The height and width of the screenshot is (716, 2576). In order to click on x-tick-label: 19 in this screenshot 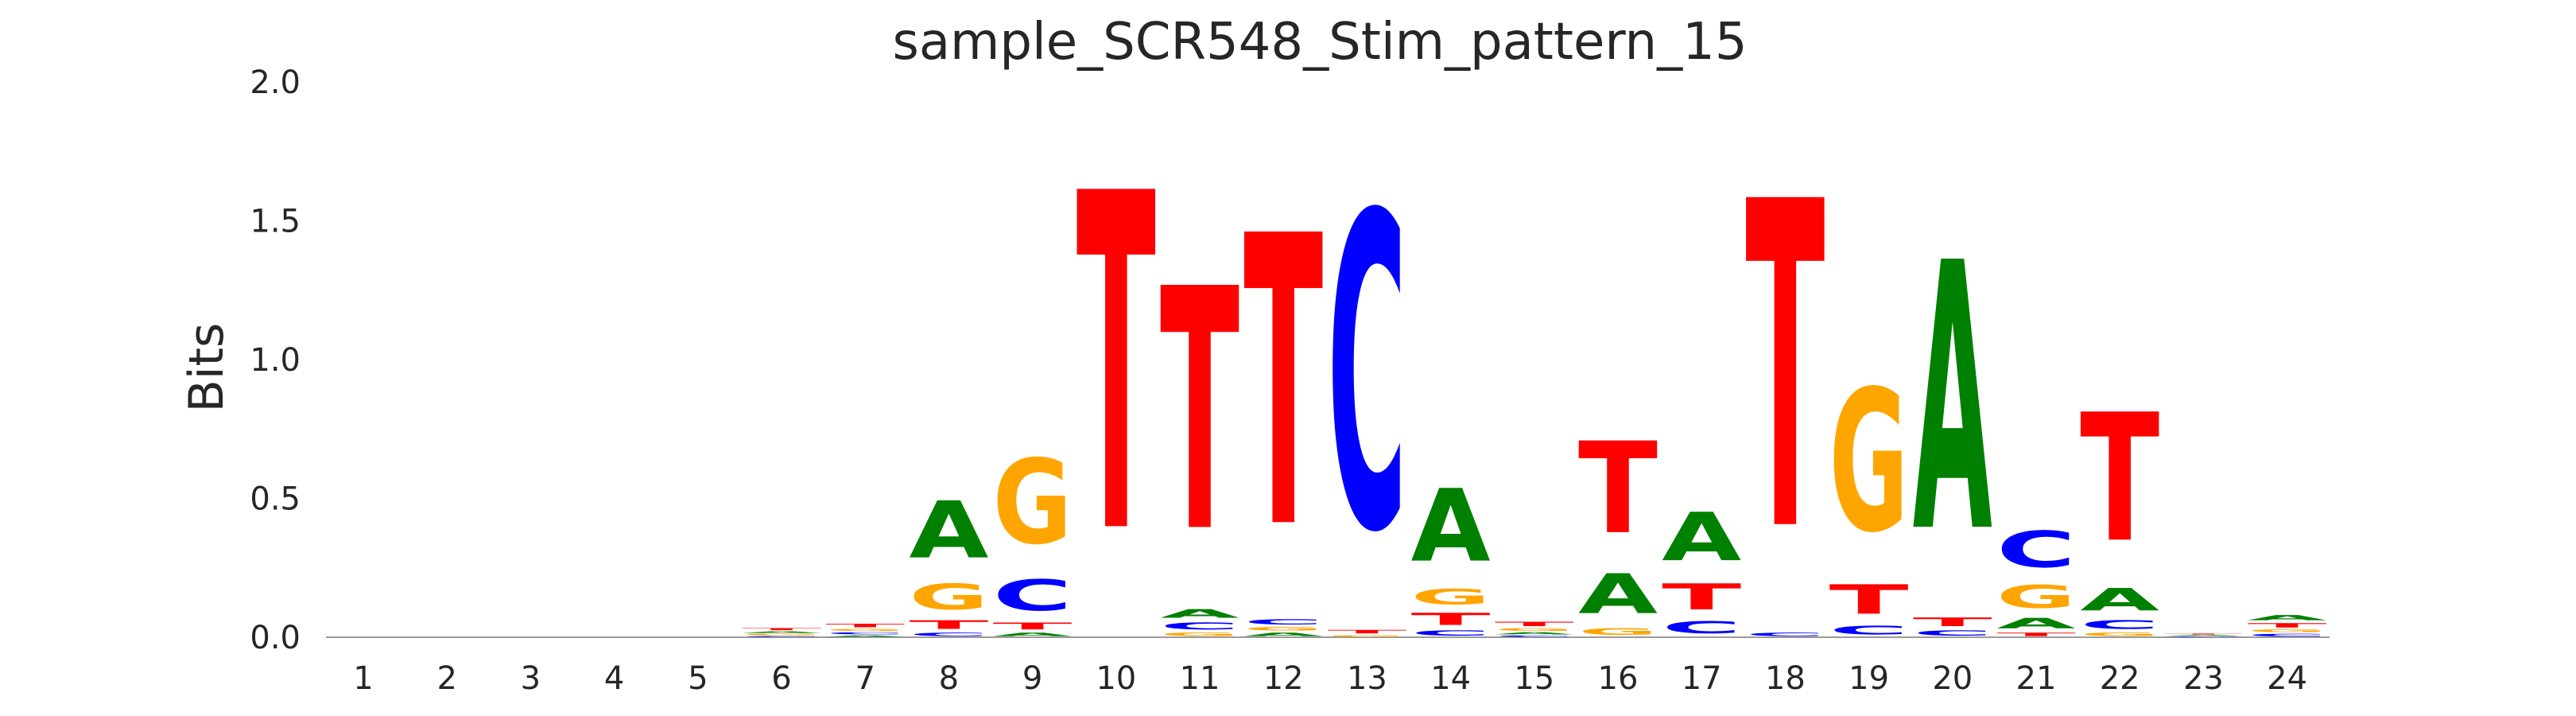, I will do `click(1869, 678)`.